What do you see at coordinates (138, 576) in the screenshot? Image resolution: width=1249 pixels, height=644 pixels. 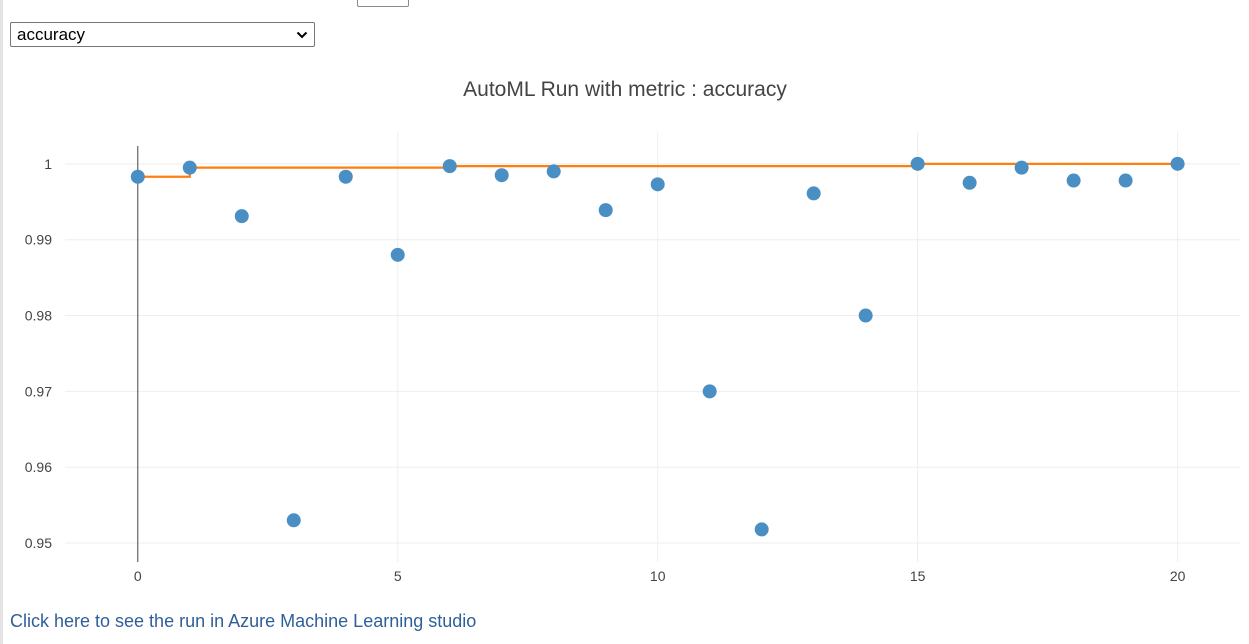 I see `x-tick-label: 0` at bounding box center [138, 576].